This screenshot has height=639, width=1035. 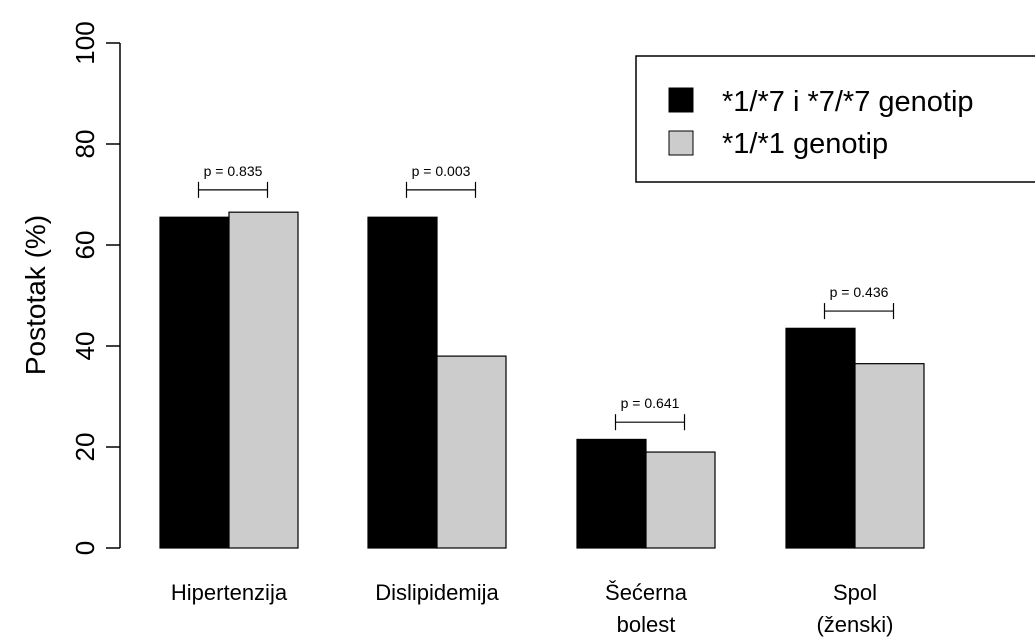 I want to click on y-tick-label: 100, so click(x=85, y=42).